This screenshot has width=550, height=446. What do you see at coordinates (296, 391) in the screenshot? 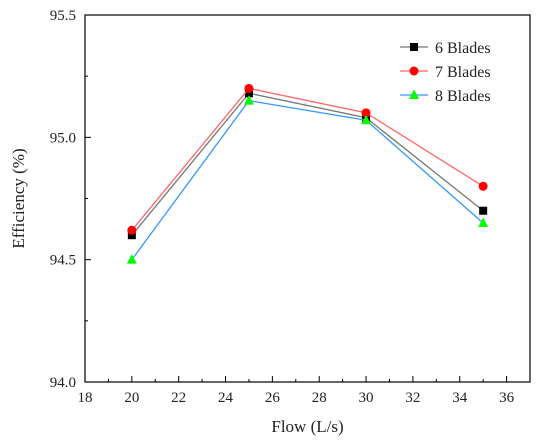
I see `x-axis-ticks: 18 20 22 24 26 28 30 32 34 36` at bounding box center [296, 391].